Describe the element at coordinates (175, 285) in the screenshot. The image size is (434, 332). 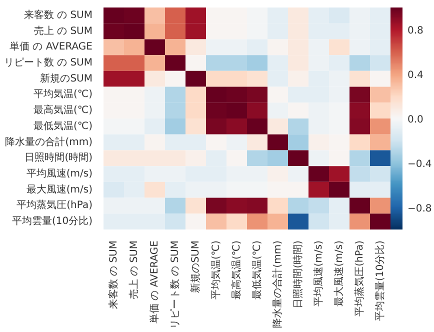
I see `x-tick-label: リピート数 の SUM` at that location.